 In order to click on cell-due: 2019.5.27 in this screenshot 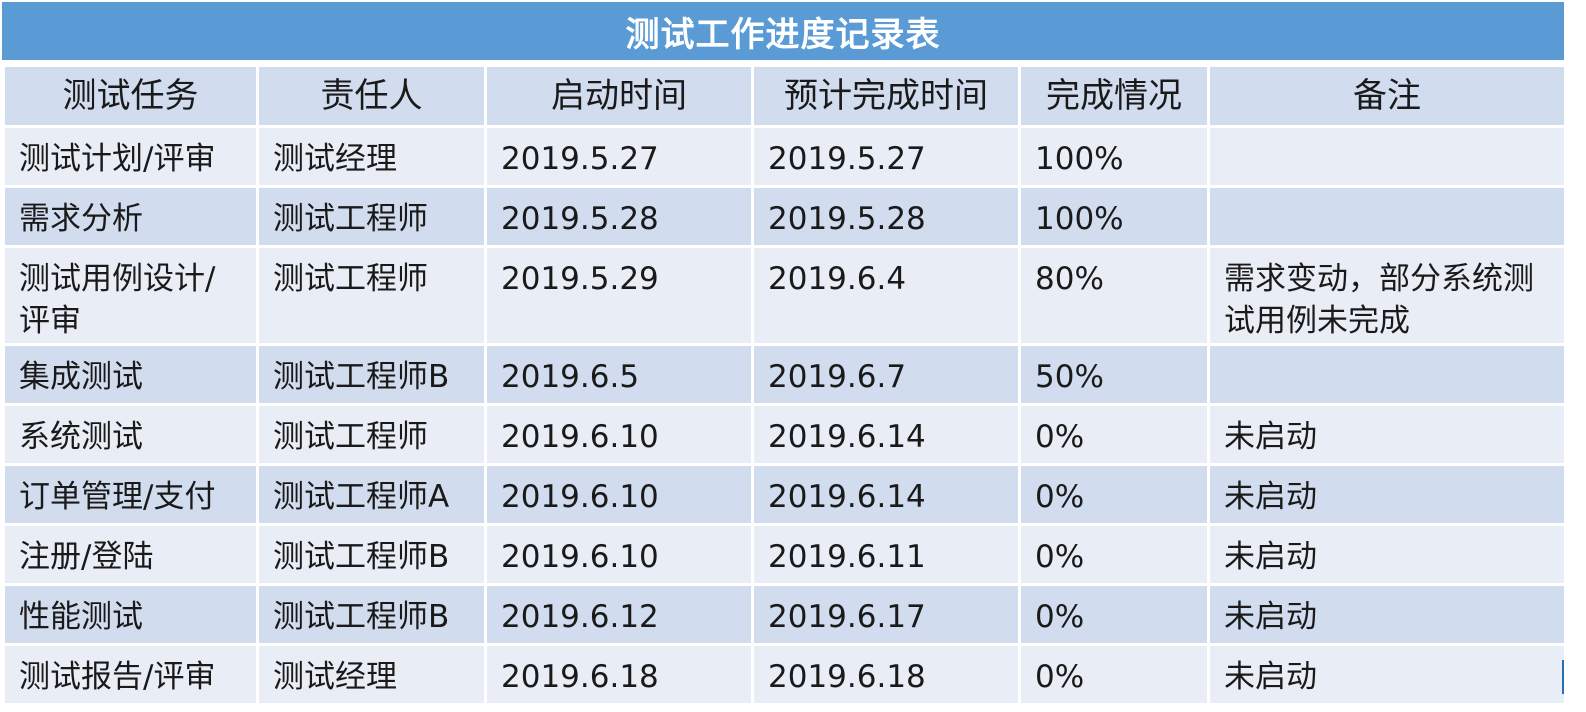, I will do `click(886, 156)`.